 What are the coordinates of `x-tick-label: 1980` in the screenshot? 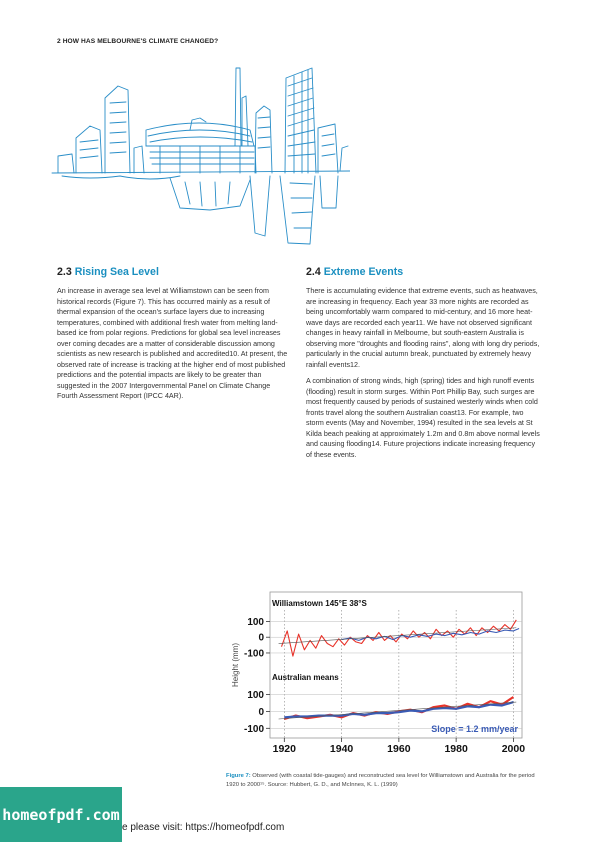 It's located at (456, 749).